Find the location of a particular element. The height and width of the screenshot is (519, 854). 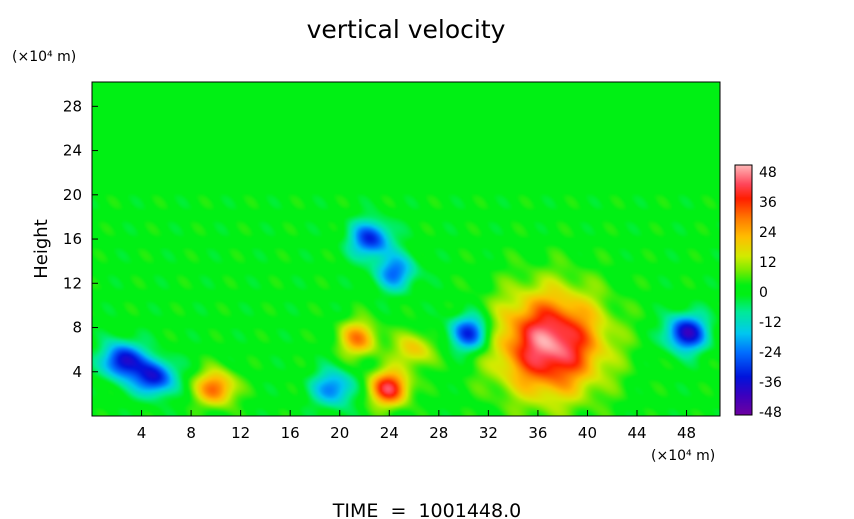

colorbar-ticks: 48 36 24 12 0 -12 -24 -36 -48 is located at coordinates (770, 293).